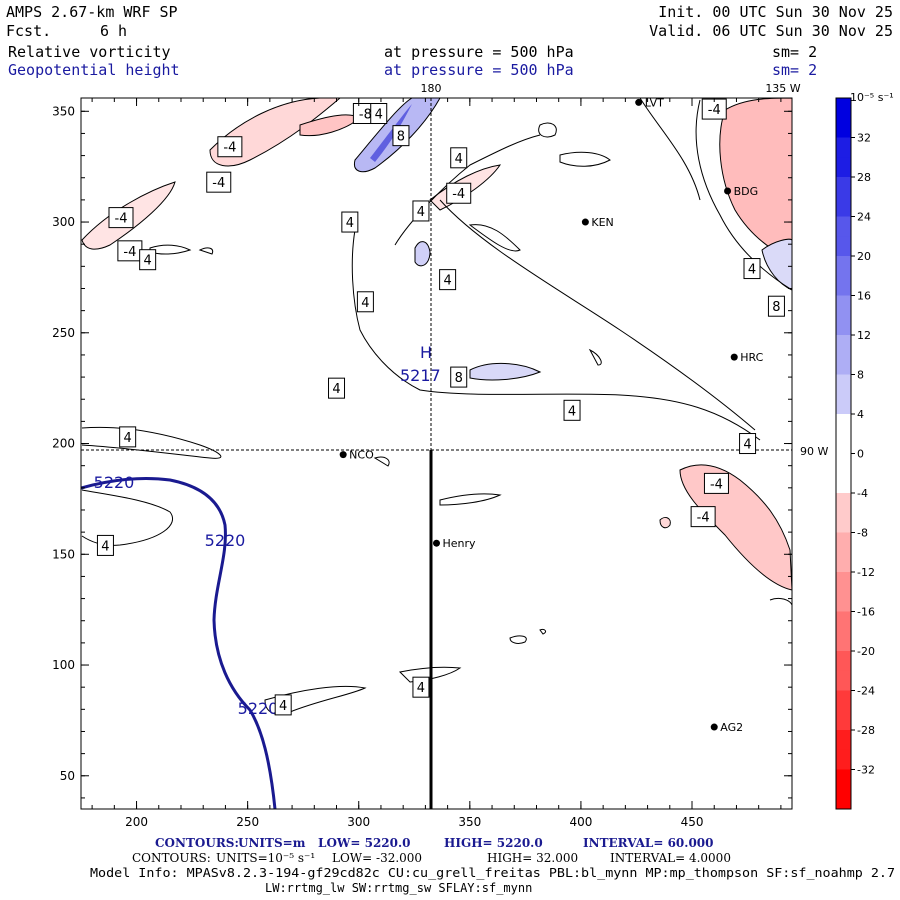  Describe the element at coordinates (860, 414) in the screenshot. I see `colorbar-tick-label: 4` at that location.